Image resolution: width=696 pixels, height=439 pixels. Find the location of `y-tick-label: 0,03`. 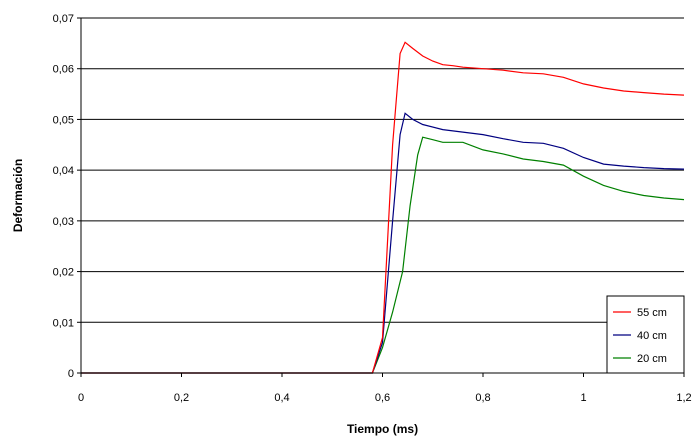

y-tick-label: 0,03 is located at coordinates (63, 222).